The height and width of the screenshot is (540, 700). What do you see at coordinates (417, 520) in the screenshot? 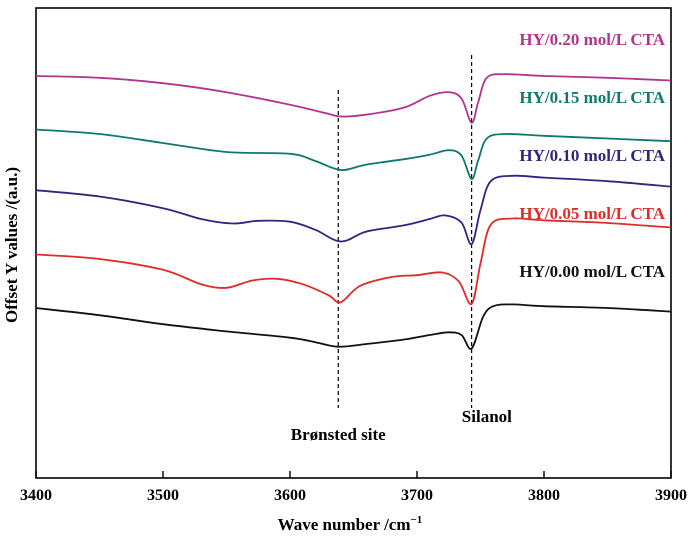
I see `x-axis-label-superscript: −1` at bounding box center [417, 520].